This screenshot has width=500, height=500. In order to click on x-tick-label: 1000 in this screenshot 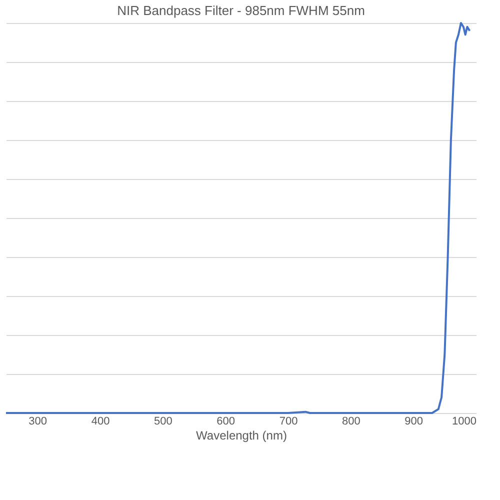, I will do `click(464, 422)`.